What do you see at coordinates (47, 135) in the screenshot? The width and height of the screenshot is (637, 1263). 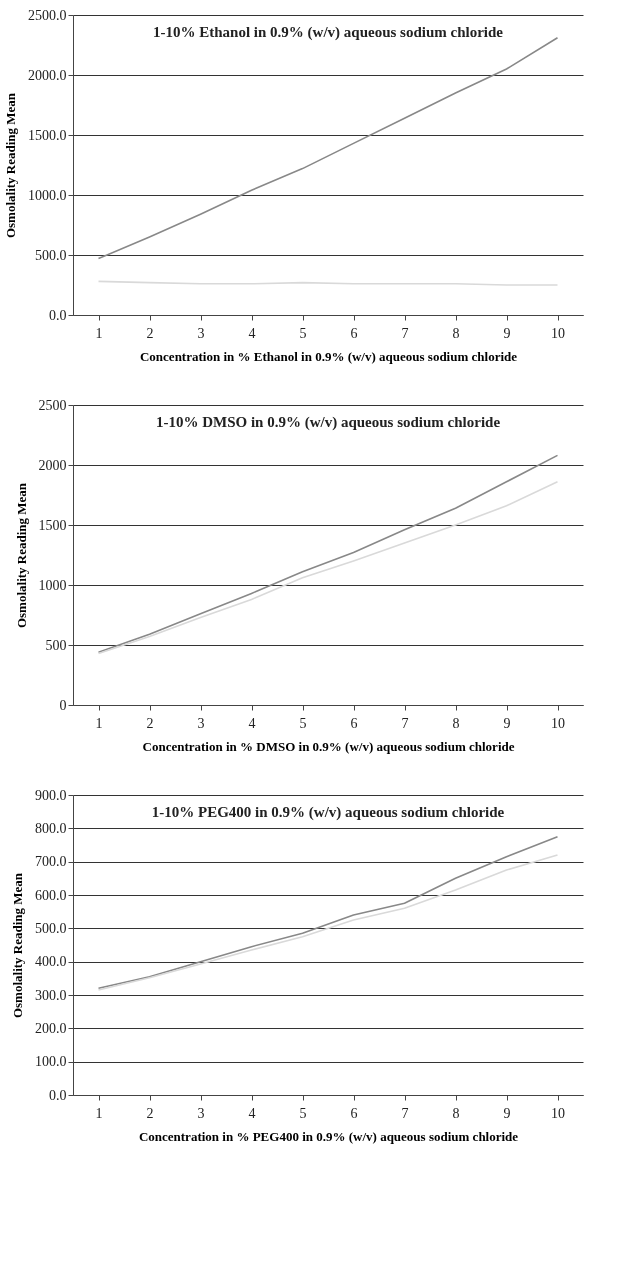 I see `y-tick-label: 1500.0` at bounding box center [47, 135].